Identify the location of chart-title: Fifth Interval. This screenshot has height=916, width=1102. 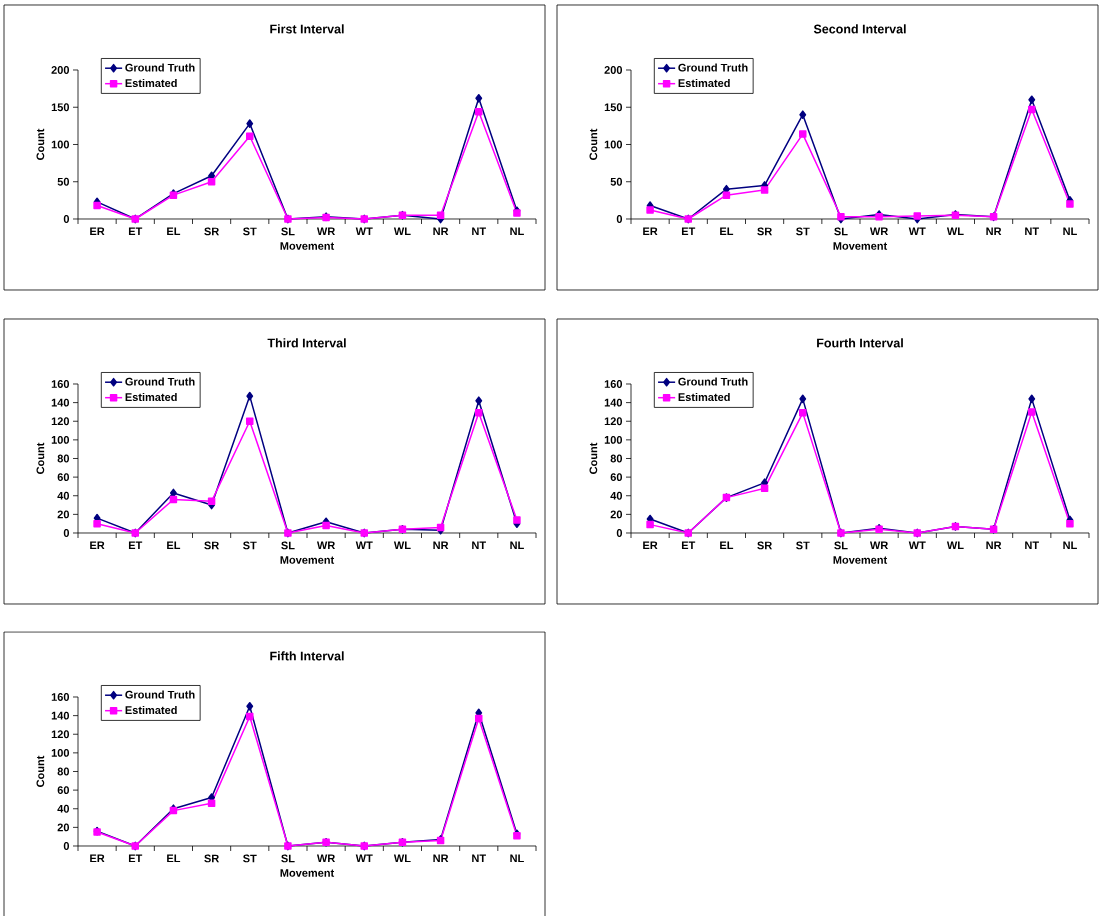
(307, 656).